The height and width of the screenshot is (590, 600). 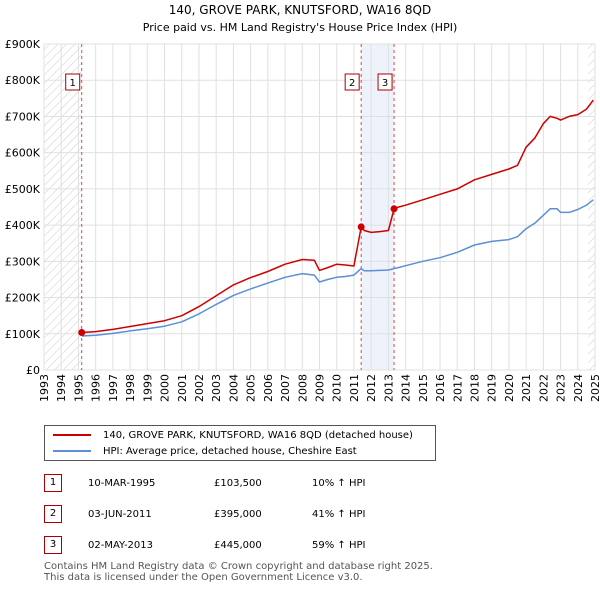 What do you see at coordinates (23, 116) in the screenshot?
I see `y-tick-label: £700K` at bounding box center [23, 116].